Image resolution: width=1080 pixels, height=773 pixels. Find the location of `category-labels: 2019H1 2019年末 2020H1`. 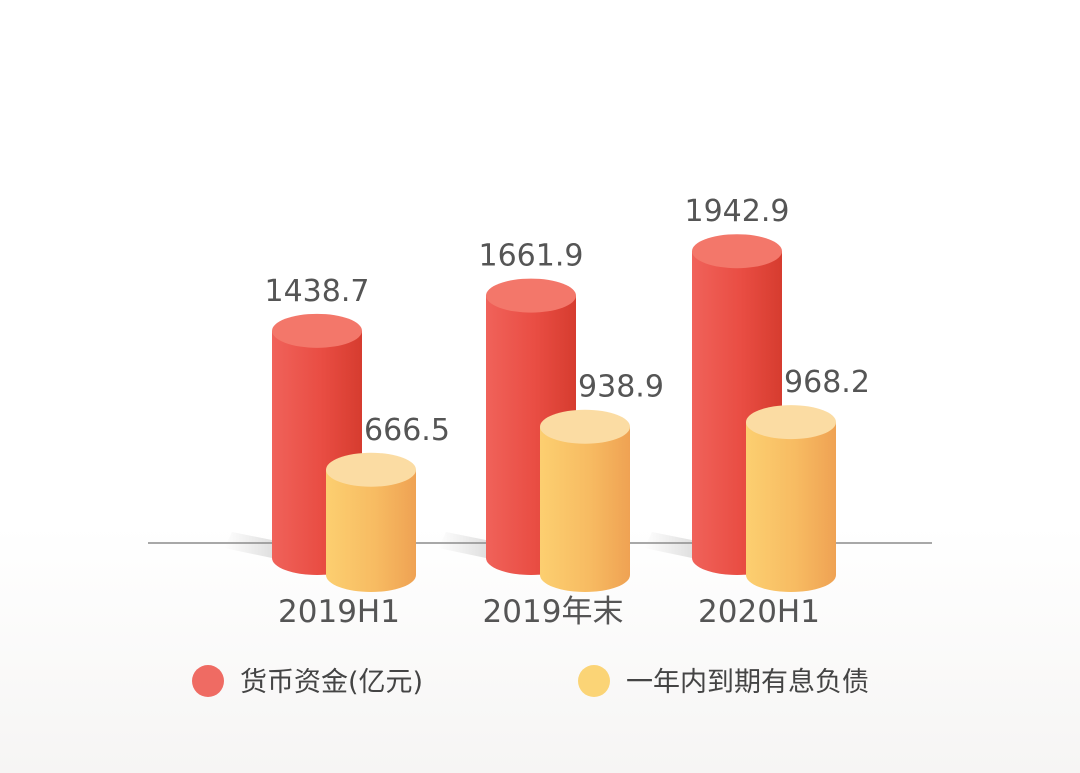

category-labels: 2019H1 2019年末 2020H1 is located at coordinates (549, 612).